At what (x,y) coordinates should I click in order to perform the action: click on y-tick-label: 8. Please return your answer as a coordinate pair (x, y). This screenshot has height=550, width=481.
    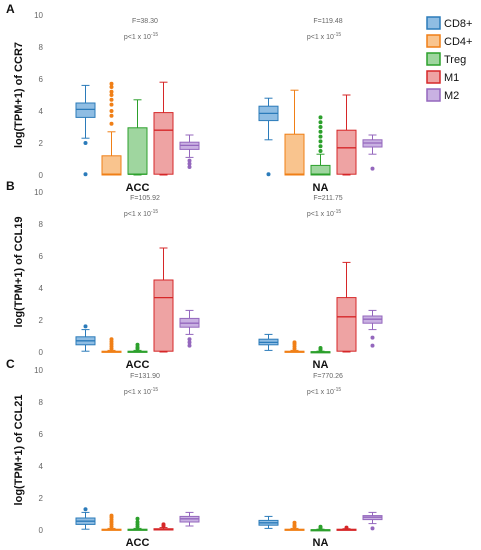
    Looking at the image, I should click on (41, 224).